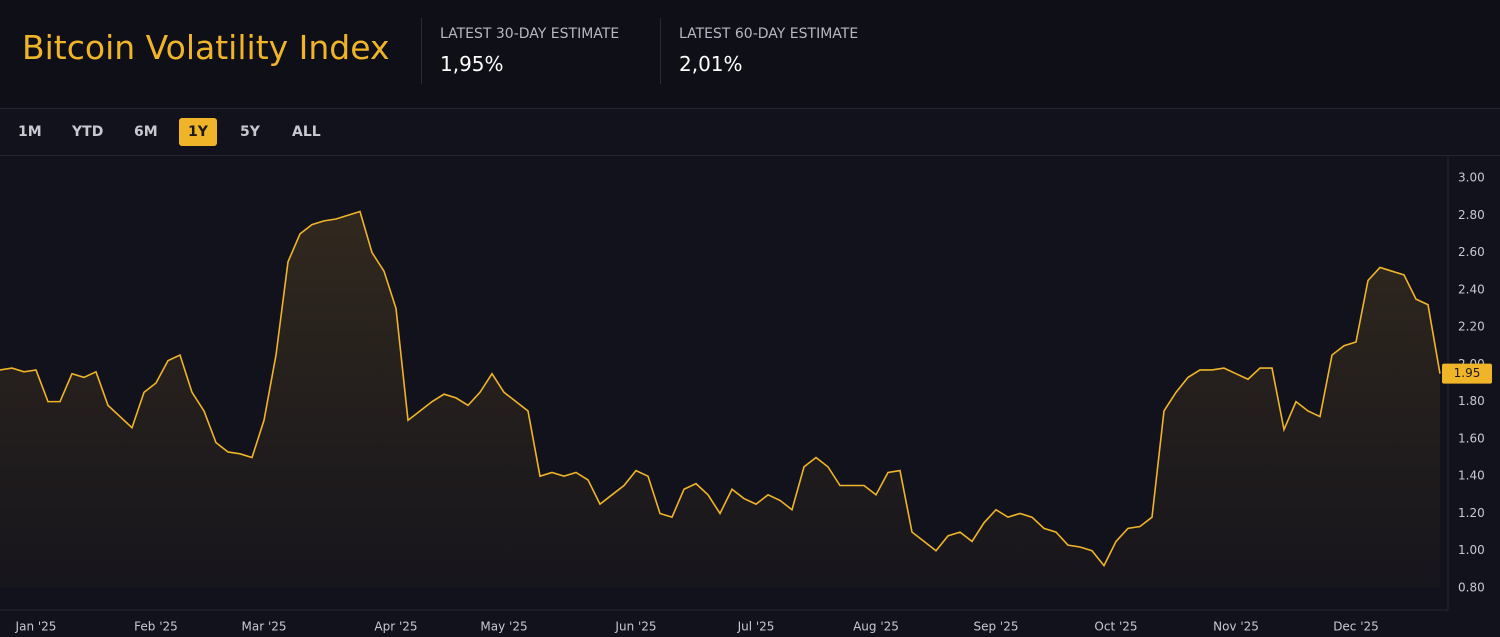 This screenshot has width=1500, height=637. What do you see at coordinates (769, 34) in the screenshot?
I see `stat-label: LATEST 60-DAY ESTIMATE` at bounding box center [769, 34].